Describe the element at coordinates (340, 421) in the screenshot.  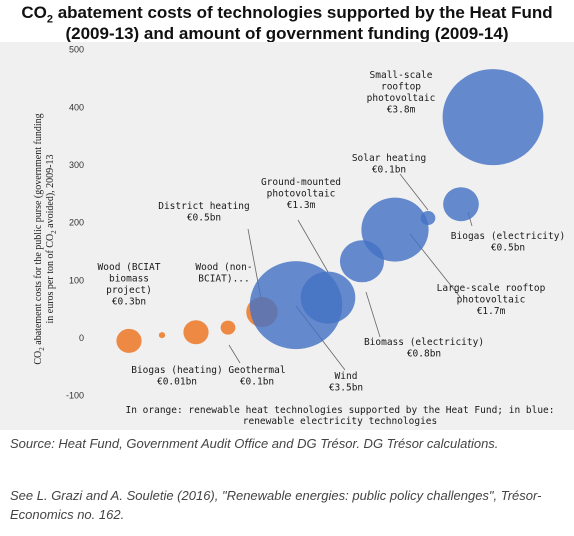
I see `annotation-line-2: renewable electricity technologies` at that location.